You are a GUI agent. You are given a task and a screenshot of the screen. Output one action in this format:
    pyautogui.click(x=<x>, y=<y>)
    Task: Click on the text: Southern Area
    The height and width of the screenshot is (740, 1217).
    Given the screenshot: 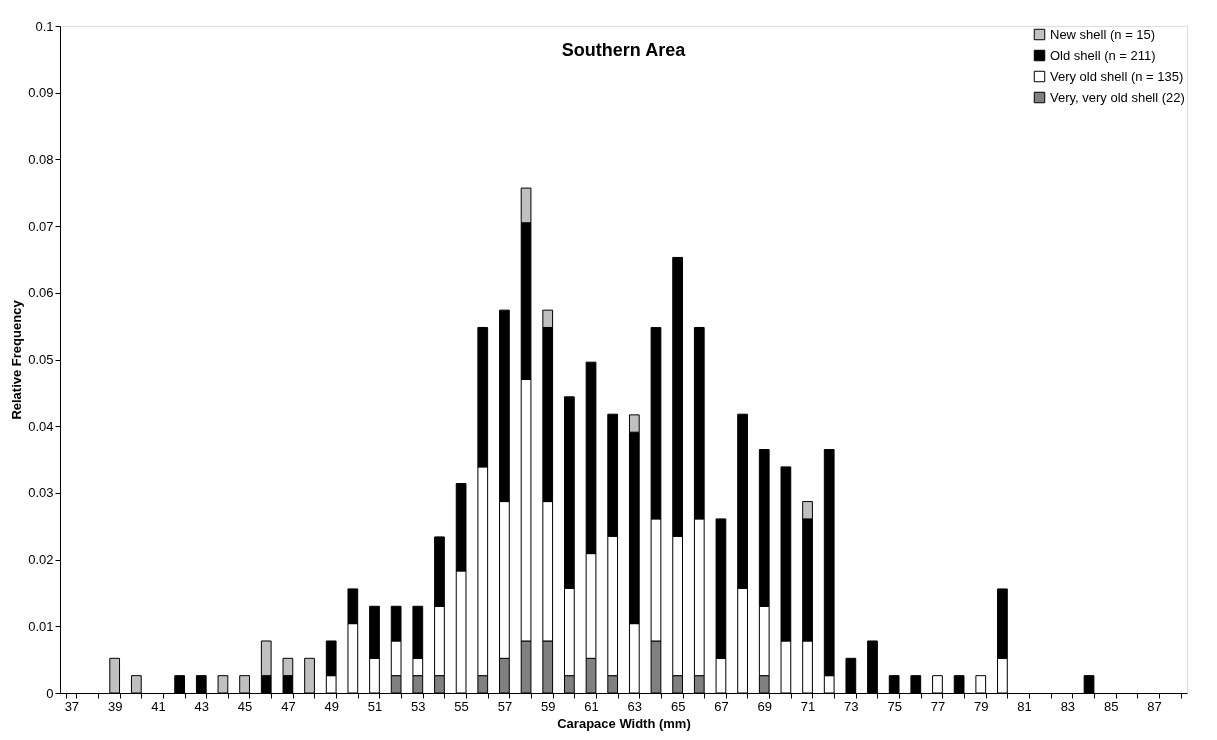 What is the action you would take?
    pyautogui.click(x=624, y=50)
    